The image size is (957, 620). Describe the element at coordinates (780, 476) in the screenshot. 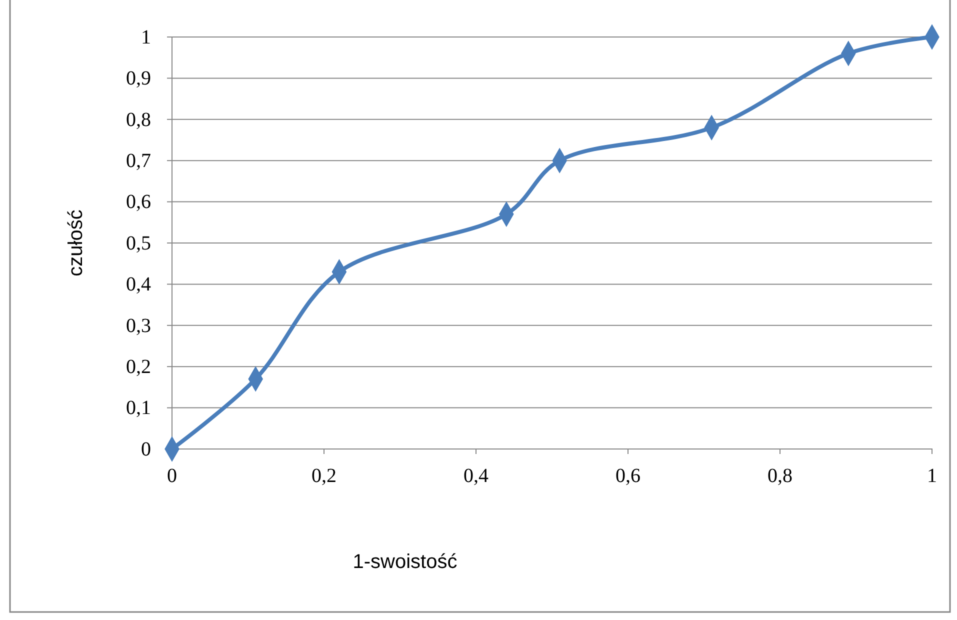

I see `x-tick-label: 0,8` at that location.